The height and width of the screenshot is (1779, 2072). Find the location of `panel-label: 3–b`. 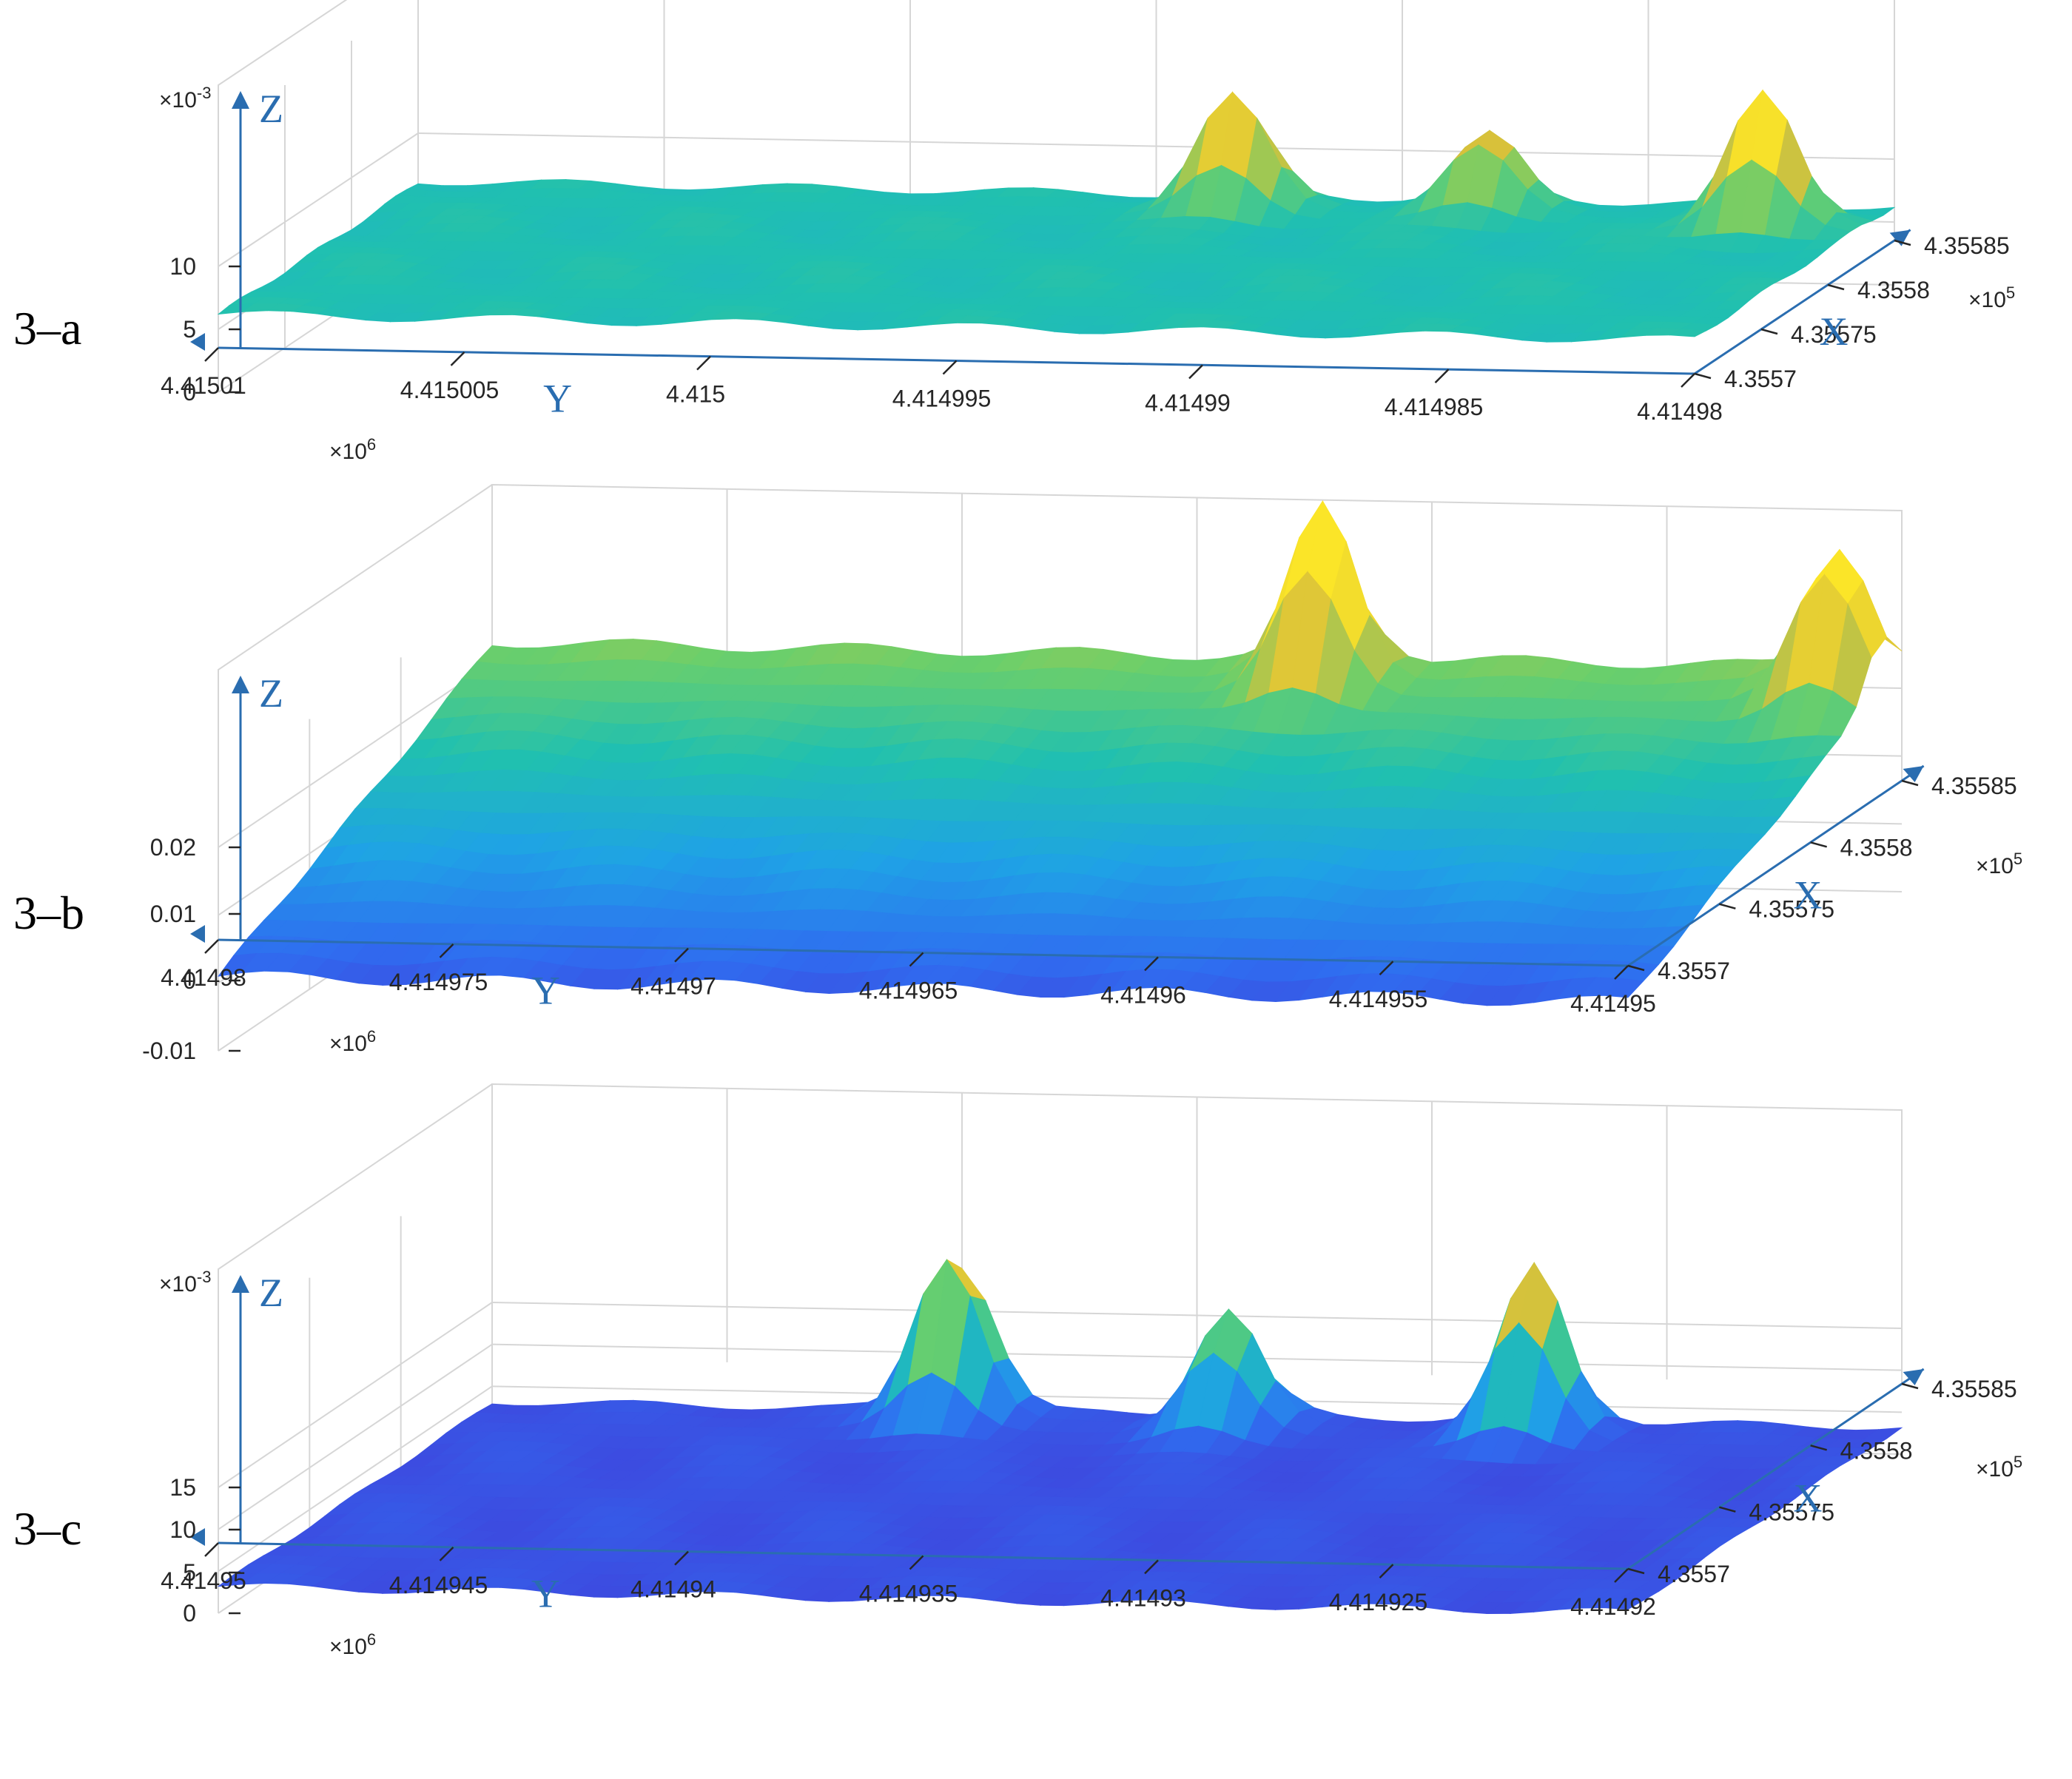

panel-label: 3–b is located at coordinates (48, 913).